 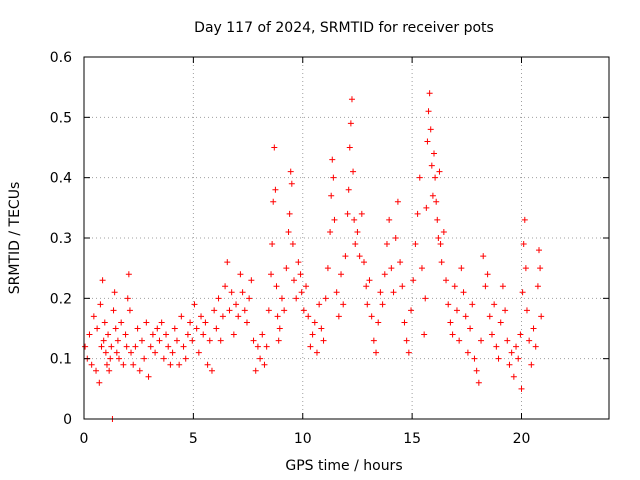 What do you see at coordinates (343, 466) in the screenshot?
I see `x-axis-label: GPS time / hours` at bounding box center [343, 466].